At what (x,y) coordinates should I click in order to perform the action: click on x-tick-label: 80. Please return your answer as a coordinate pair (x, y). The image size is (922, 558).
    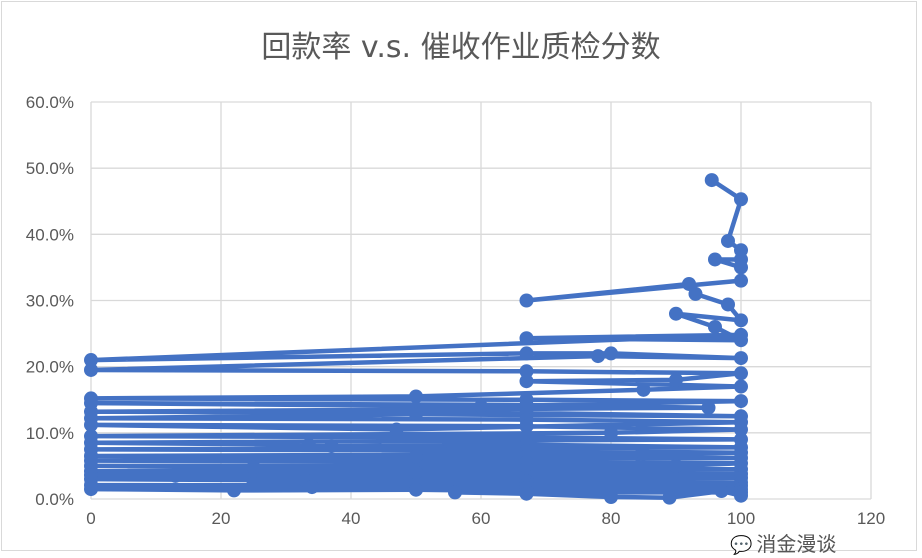
    Looking at the image, I should click on (611, 518).